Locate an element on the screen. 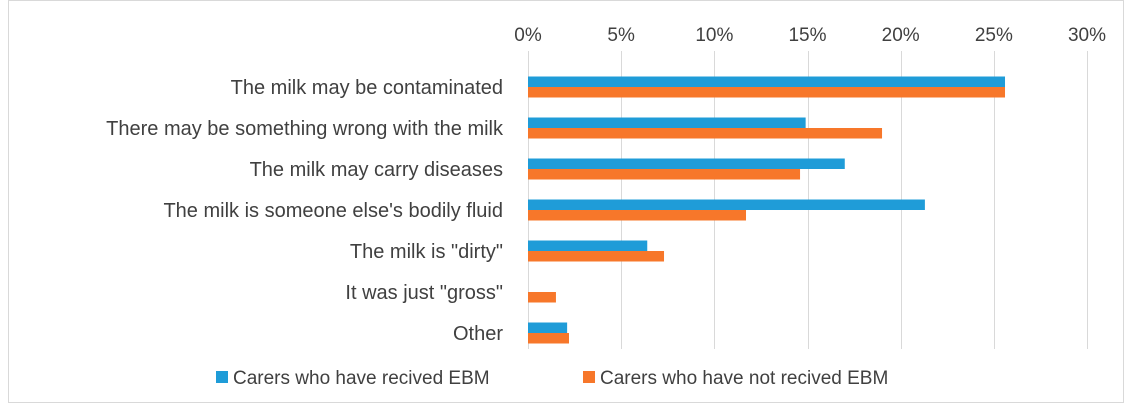  category-label: The milk is "dirty" is located at coordinates (426, 252).